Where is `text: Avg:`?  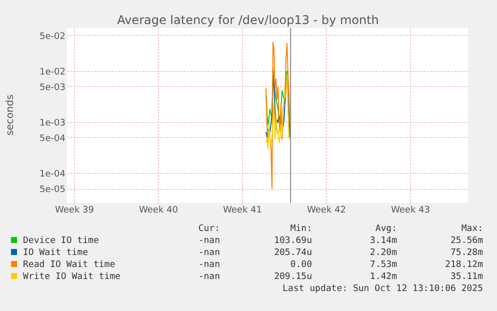 text: Avg: is located at coordinates (386, 229).